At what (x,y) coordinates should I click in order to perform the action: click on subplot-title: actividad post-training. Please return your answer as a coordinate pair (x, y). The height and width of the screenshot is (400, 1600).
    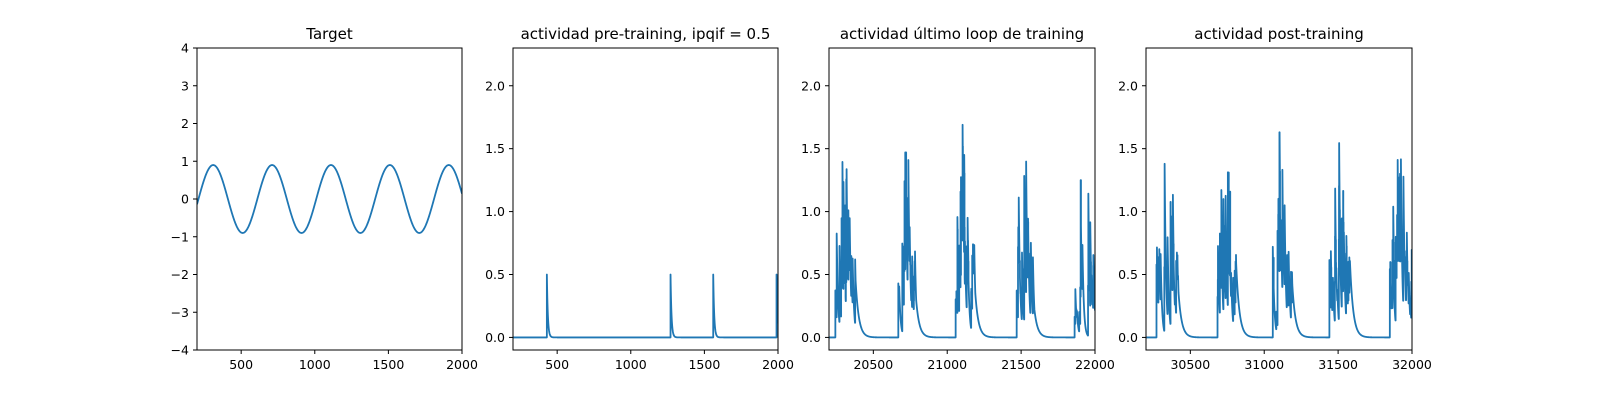
    Looking at the image, I should click on (1278, 34).